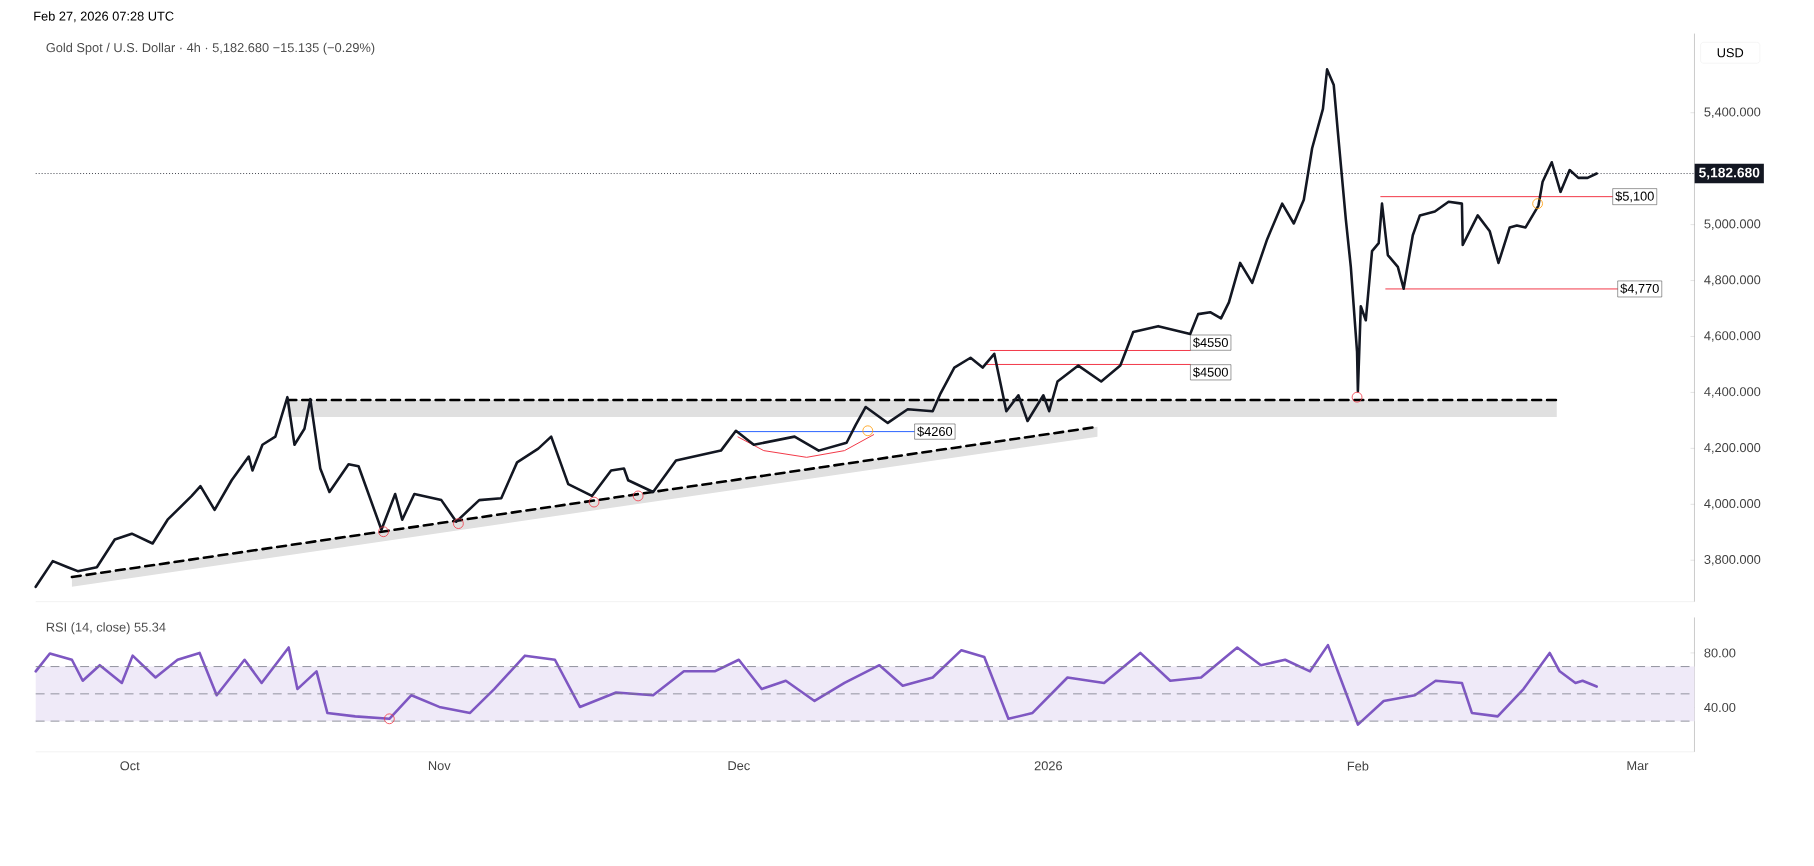 Image resolution: width=1814 pixels, height=866 pixels. Describe the element at coordinates (1732, 560) in the screenshot. I see `y-tick-label: 3,800.000` at that location.